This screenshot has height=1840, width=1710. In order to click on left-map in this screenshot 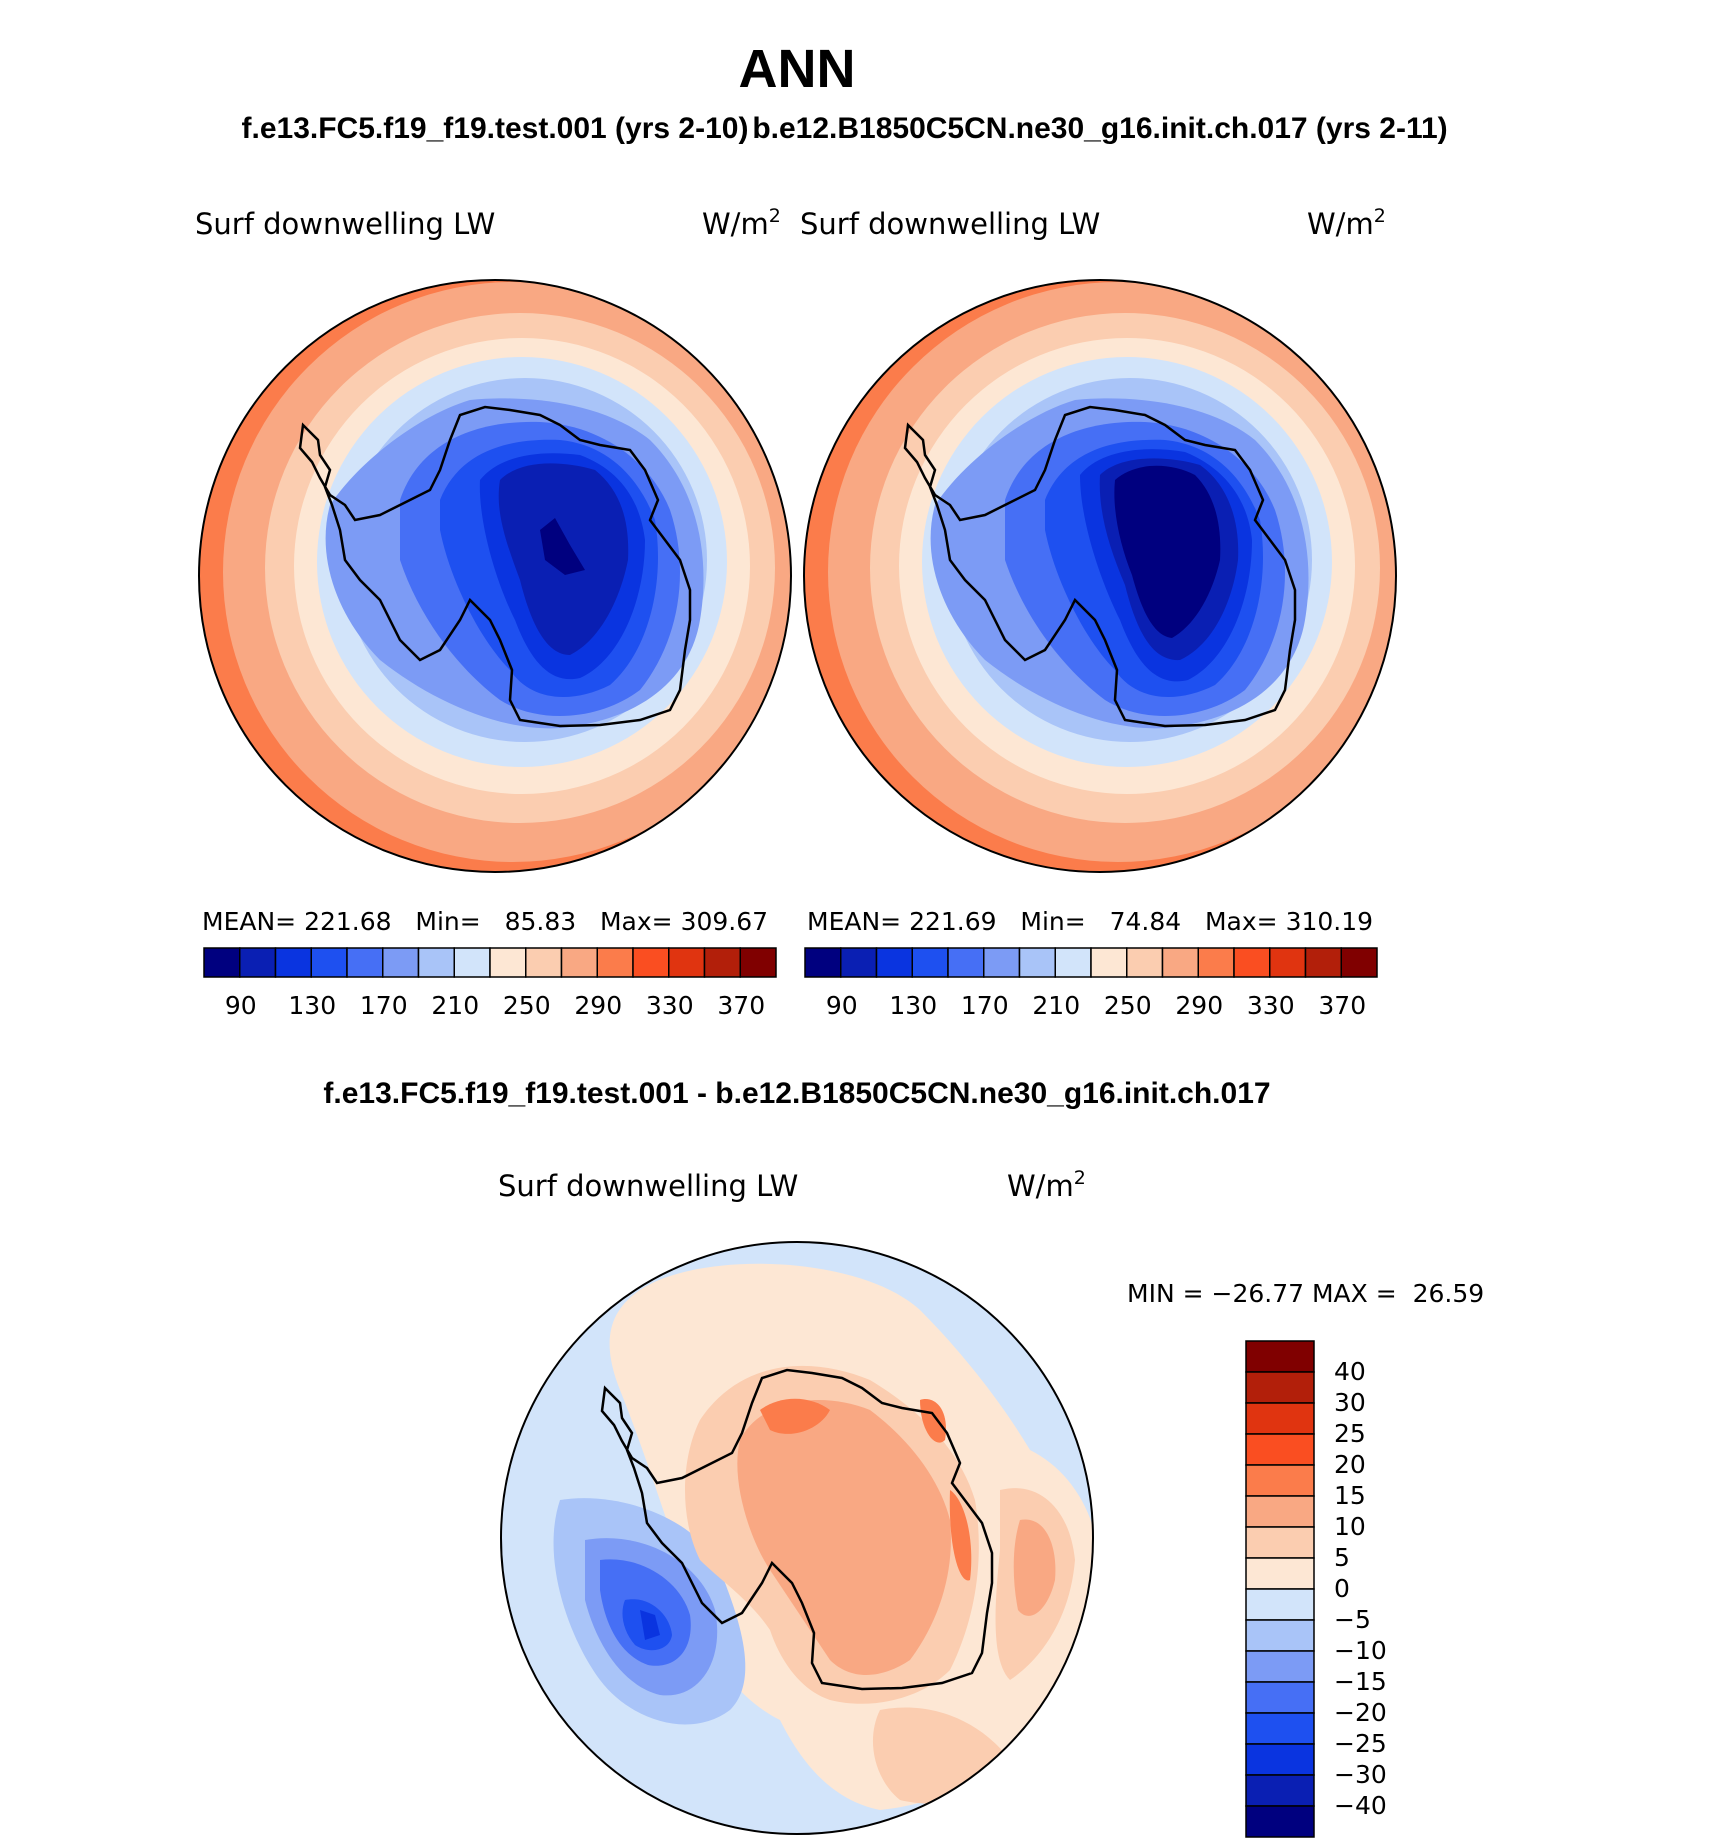, I will do `click(495, 576)`.